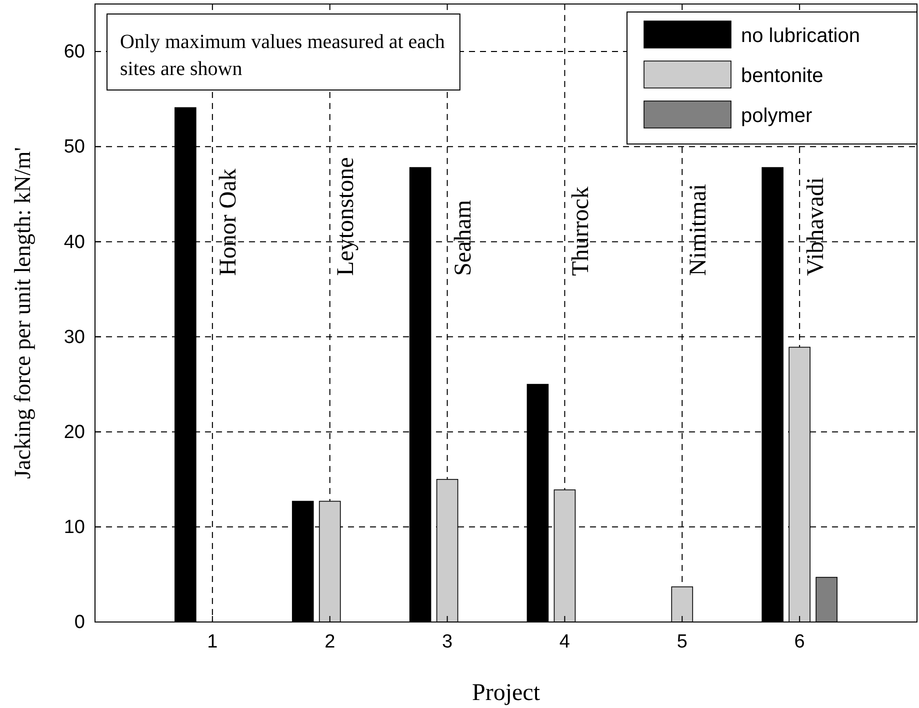 The image size is (919, 708). I want to click on y-tick-label: 50, so click(74, 147).